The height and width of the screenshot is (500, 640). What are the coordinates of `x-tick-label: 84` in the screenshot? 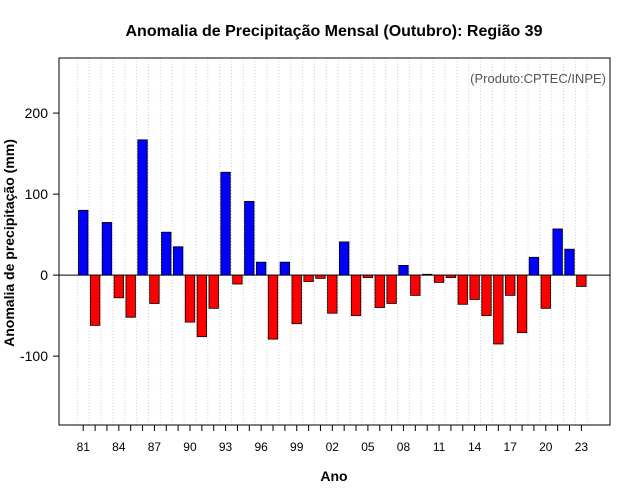 It's located at (119, 447).